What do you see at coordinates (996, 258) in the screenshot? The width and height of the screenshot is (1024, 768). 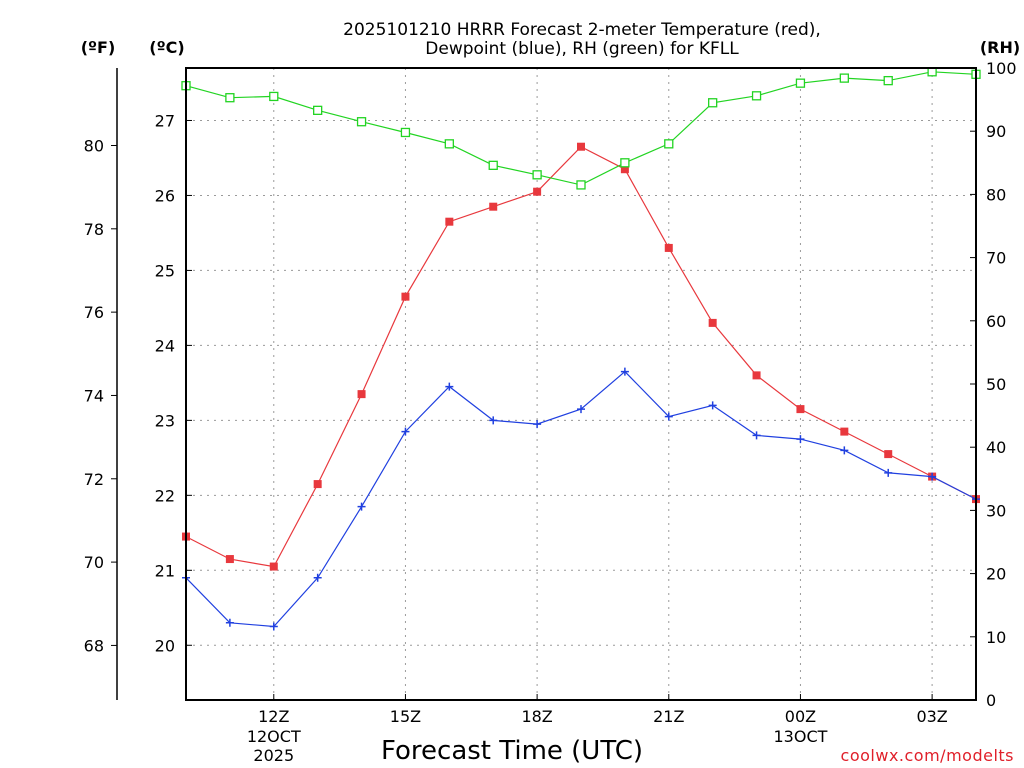 I see `rh-tick-label-70: 70` at bounding box center [996, 258].